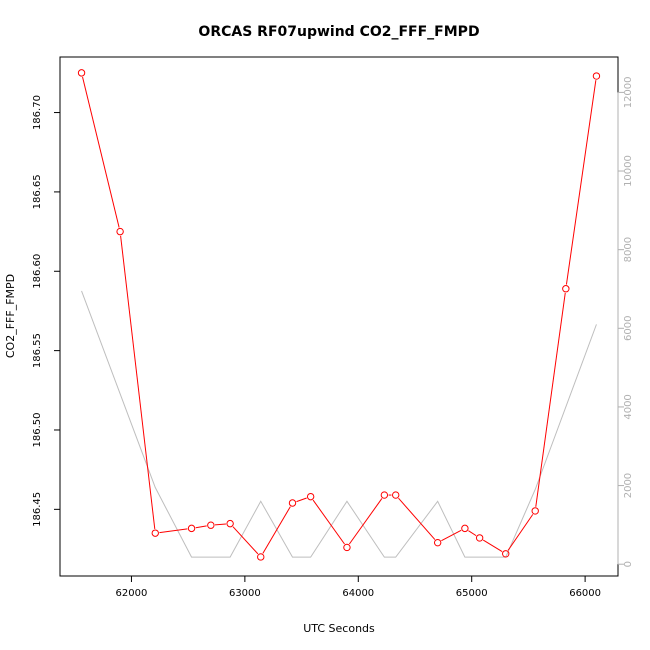 The height and width of the screenshot is (650, 650). I want to click on y-tick-label: 186.45, so click(37, 509).